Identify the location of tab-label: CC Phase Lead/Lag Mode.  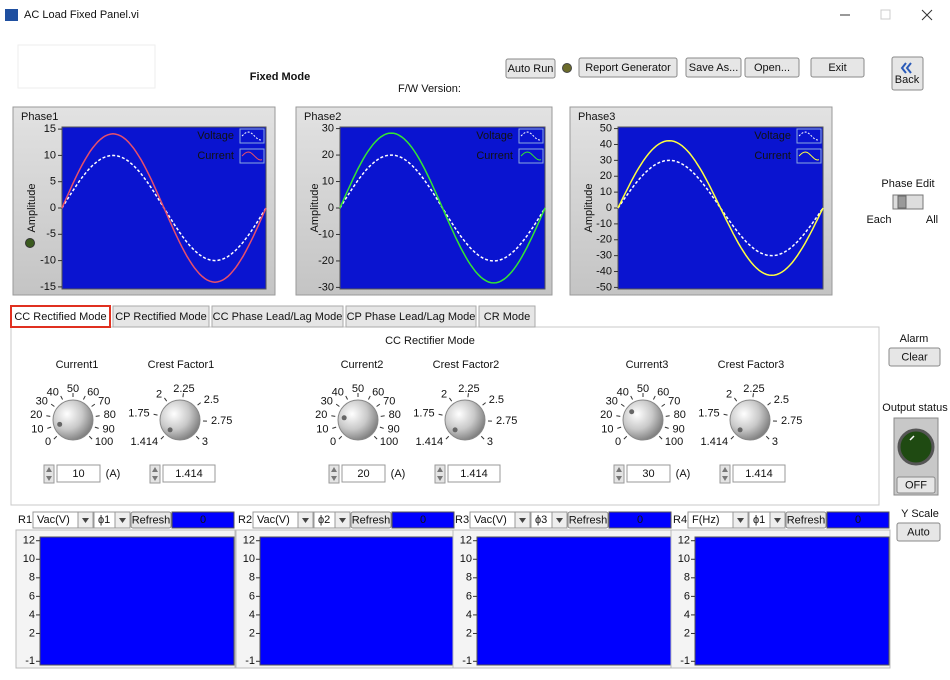
(278, 317).